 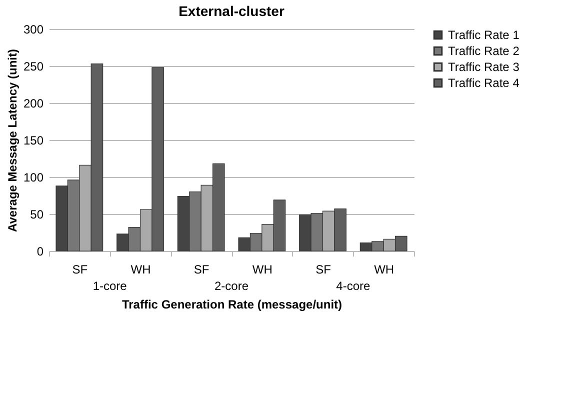 I want to click on x-axis-title: Traffic Generation Rate (message/unit), so click(x=232, y=305).